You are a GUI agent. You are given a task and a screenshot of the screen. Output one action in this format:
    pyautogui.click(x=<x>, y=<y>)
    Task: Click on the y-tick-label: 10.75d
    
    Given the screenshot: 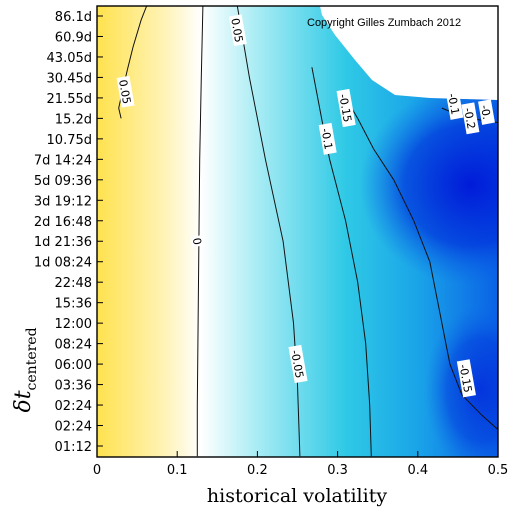 What is the action you would take?
    pyautogui.click(x=69, y=140)
    